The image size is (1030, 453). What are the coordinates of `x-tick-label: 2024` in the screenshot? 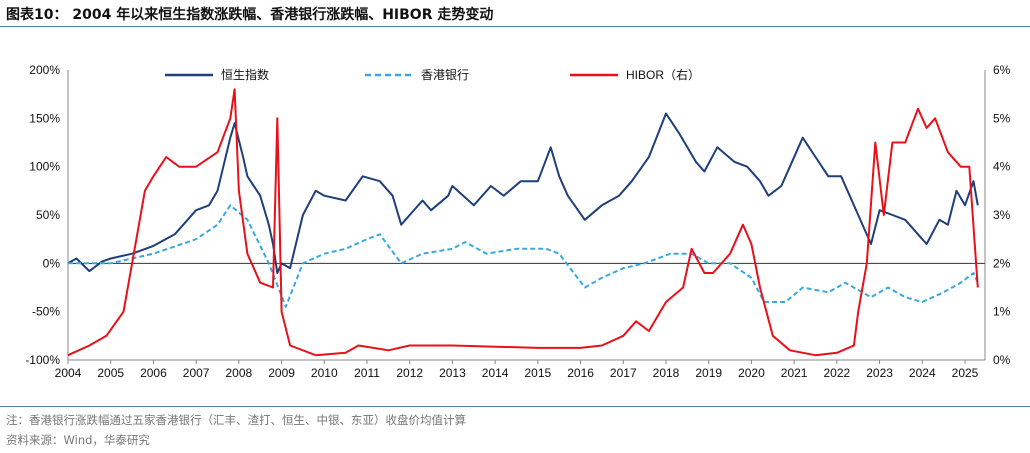 It's located at (922, 373).